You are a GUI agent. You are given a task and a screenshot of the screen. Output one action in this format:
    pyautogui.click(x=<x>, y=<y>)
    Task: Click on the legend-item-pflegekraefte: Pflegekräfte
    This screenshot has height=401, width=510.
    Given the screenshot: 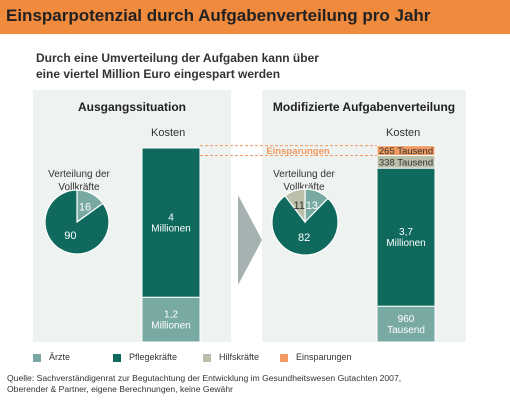 What is the action you would take?
    pyautogui.click(x=145, y=357)
    